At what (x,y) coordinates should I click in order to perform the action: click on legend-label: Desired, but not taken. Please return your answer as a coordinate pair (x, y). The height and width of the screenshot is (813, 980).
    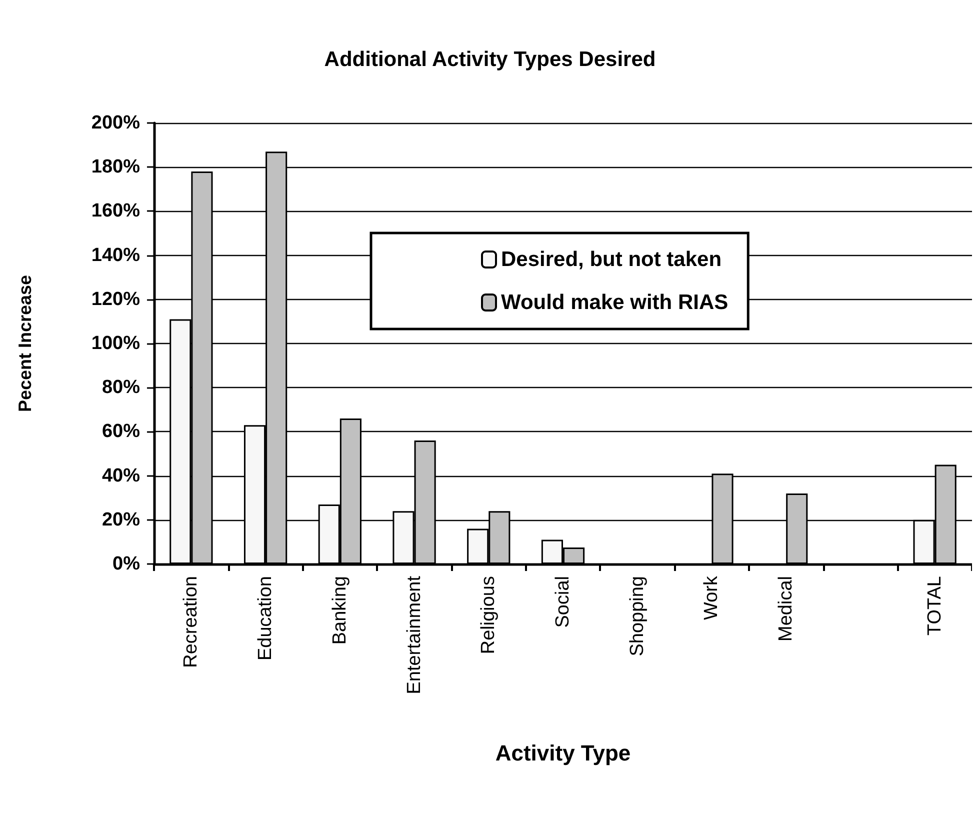
    Looking at the image, I should click on (611, 259).